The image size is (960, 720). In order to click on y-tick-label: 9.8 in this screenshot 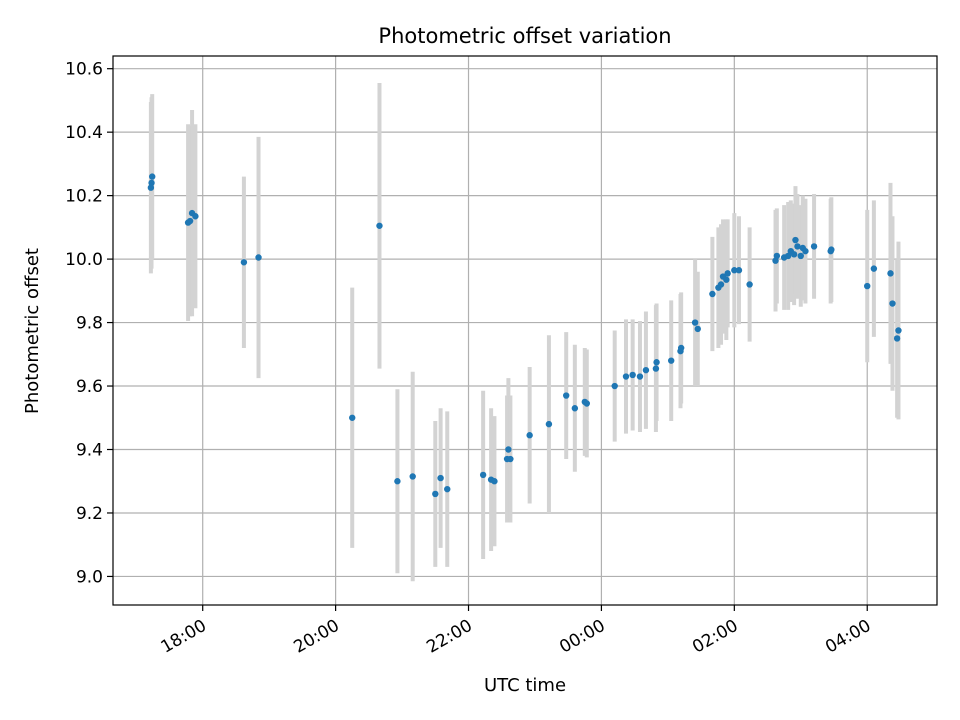, I will do `click(89, 324)`.